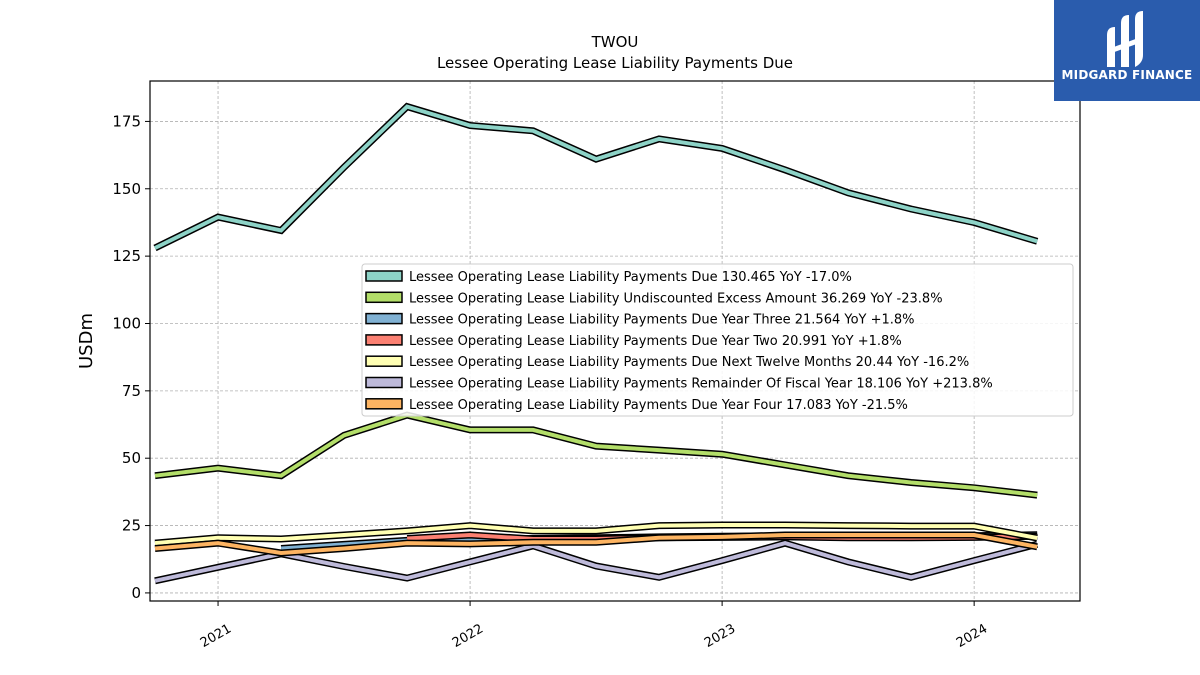 Image resolution: width=1200 pixels, height=675 pixels. I want to click on brand-logo: MIDGARD FINANCE, so click(1127, 50).